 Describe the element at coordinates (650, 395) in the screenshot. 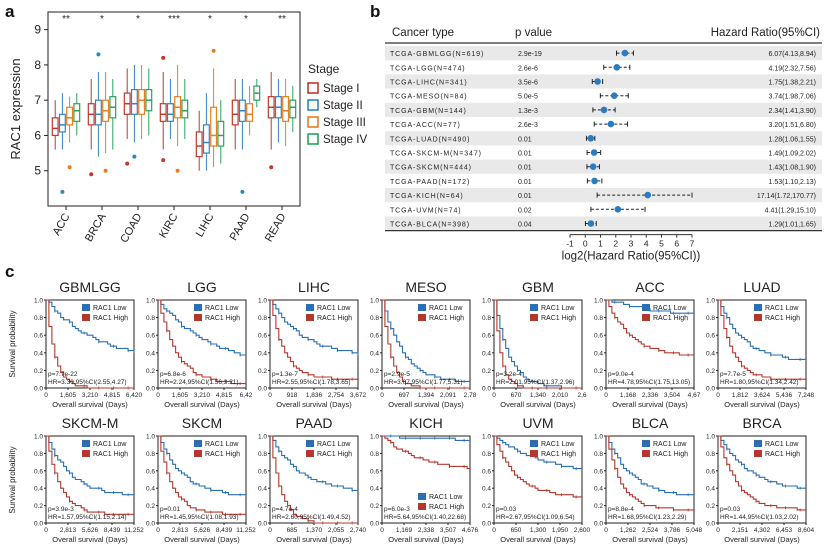

I see `x-tick-label: 2,336` at that location.